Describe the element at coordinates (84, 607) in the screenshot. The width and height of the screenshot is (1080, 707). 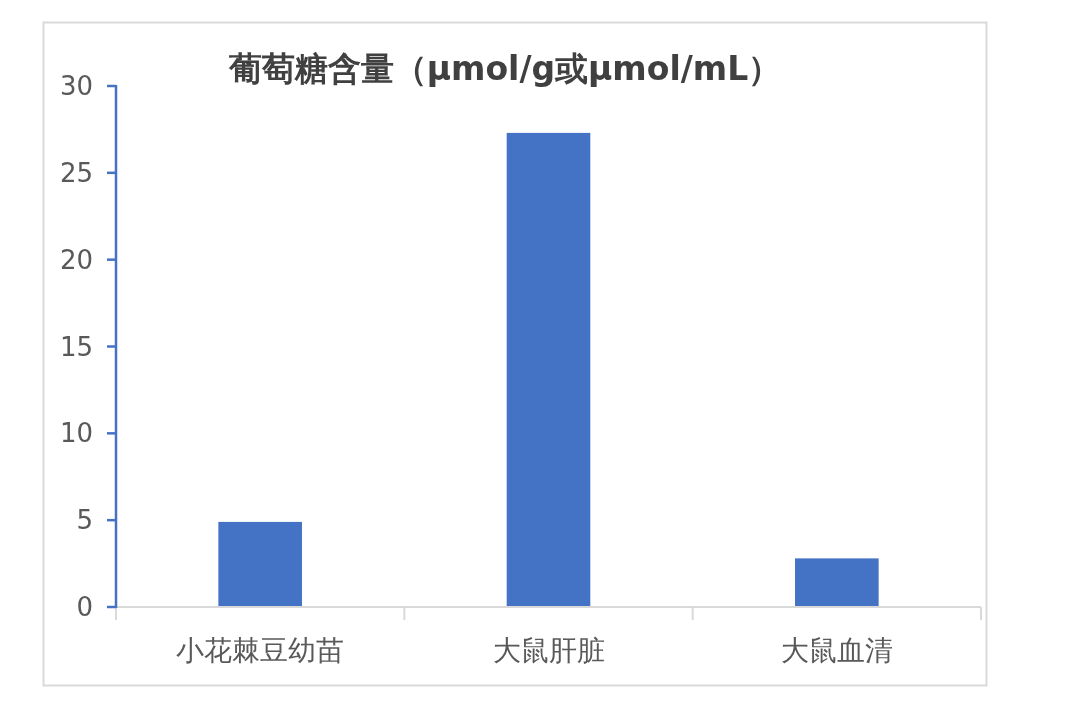
I see `y-tick-label: 0` at that location.